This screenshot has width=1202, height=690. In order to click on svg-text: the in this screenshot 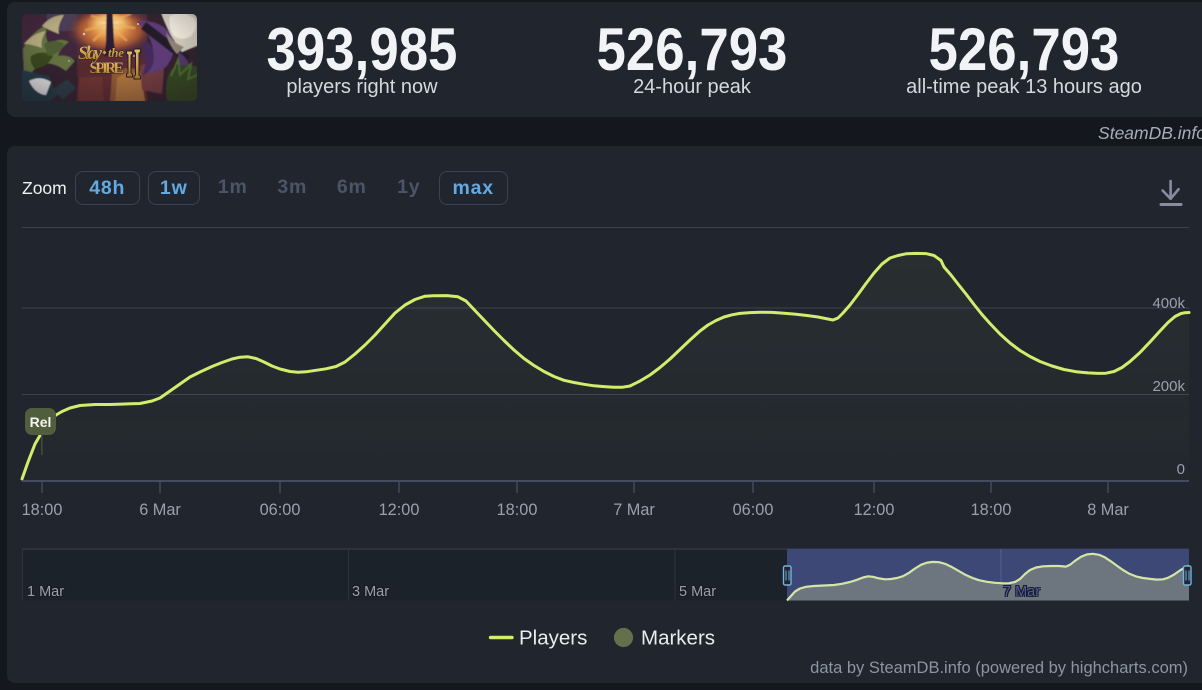, I will do `click(116, 52)`.